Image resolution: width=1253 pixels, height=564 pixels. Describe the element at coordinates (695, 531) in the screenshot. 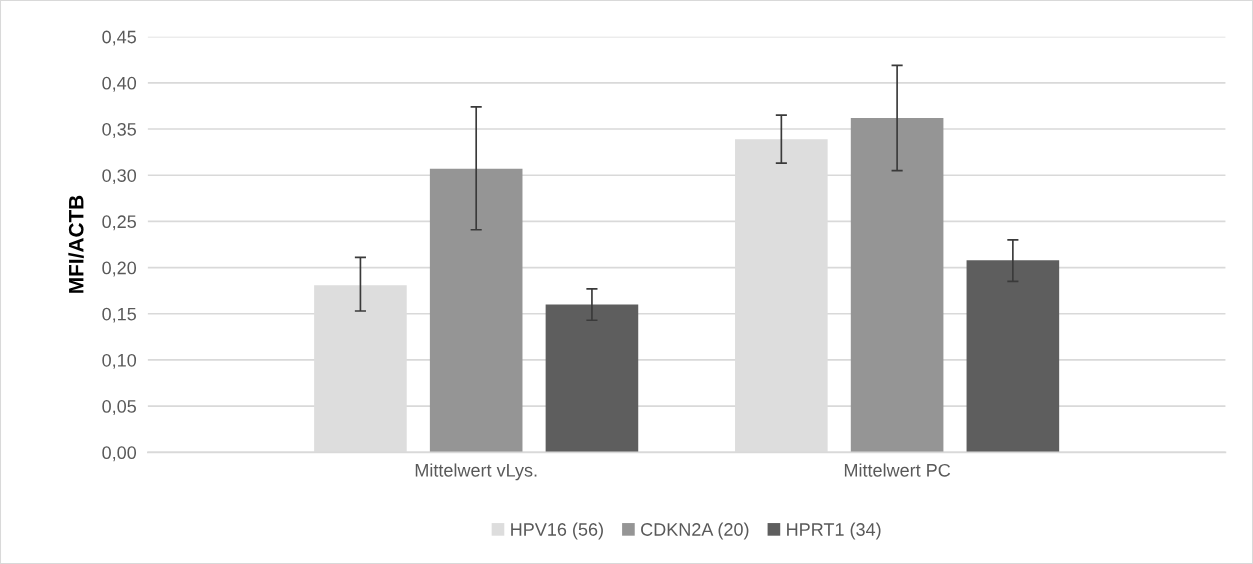

I see `legend-label: CDKN2A (20)` at that location.